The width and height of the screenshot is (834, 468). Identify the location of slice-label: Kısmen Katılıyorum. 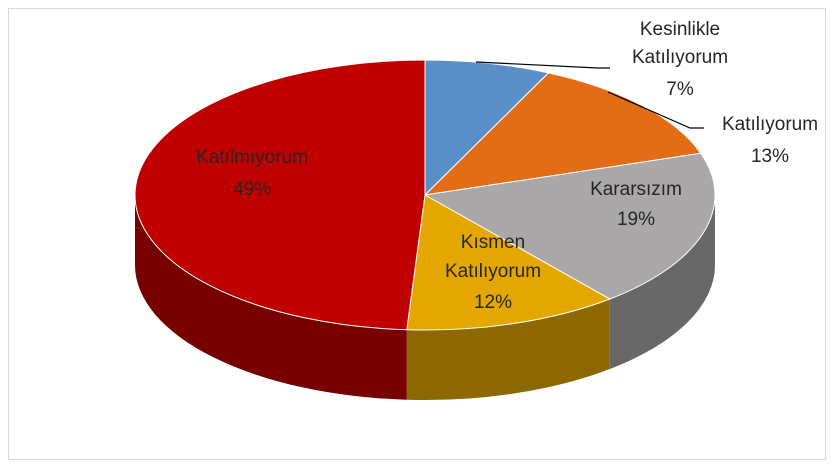
(493, 257).